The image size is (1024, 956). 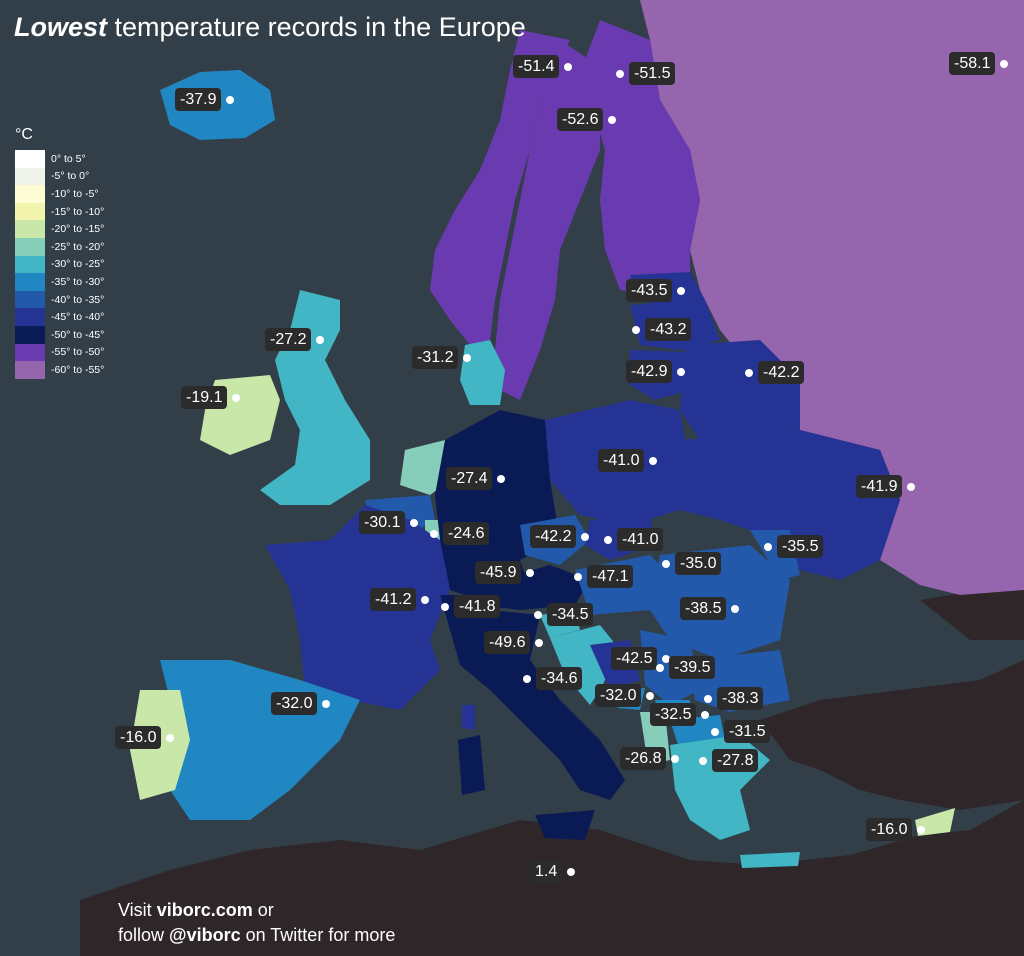 I want to click on legend-label: -50° to -45°, so click(x=78, y=334).